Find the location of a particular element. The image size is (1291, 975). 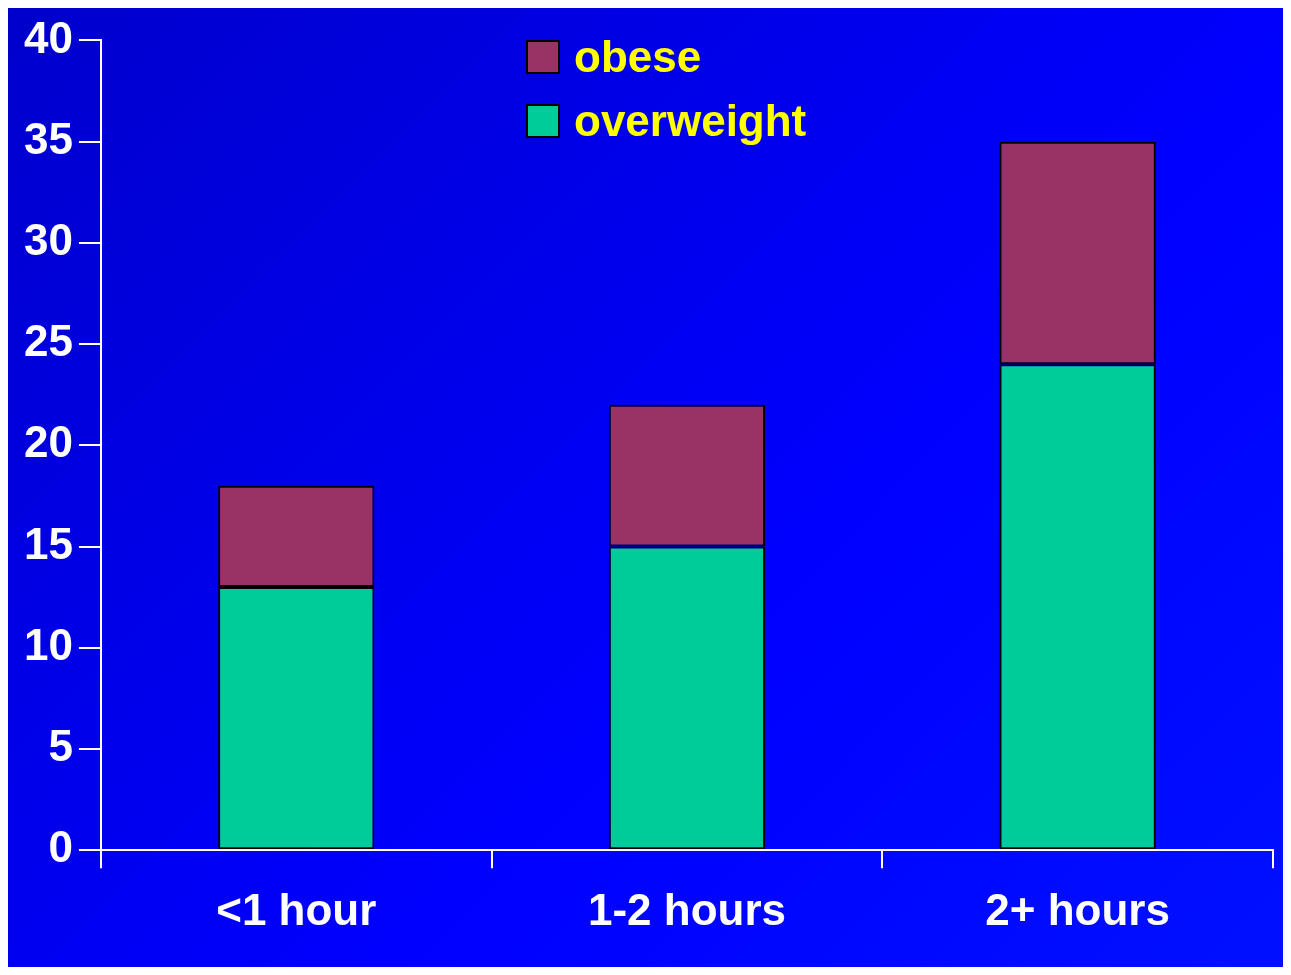

y-tick-label: 15 is located at coordinates (48, 543).